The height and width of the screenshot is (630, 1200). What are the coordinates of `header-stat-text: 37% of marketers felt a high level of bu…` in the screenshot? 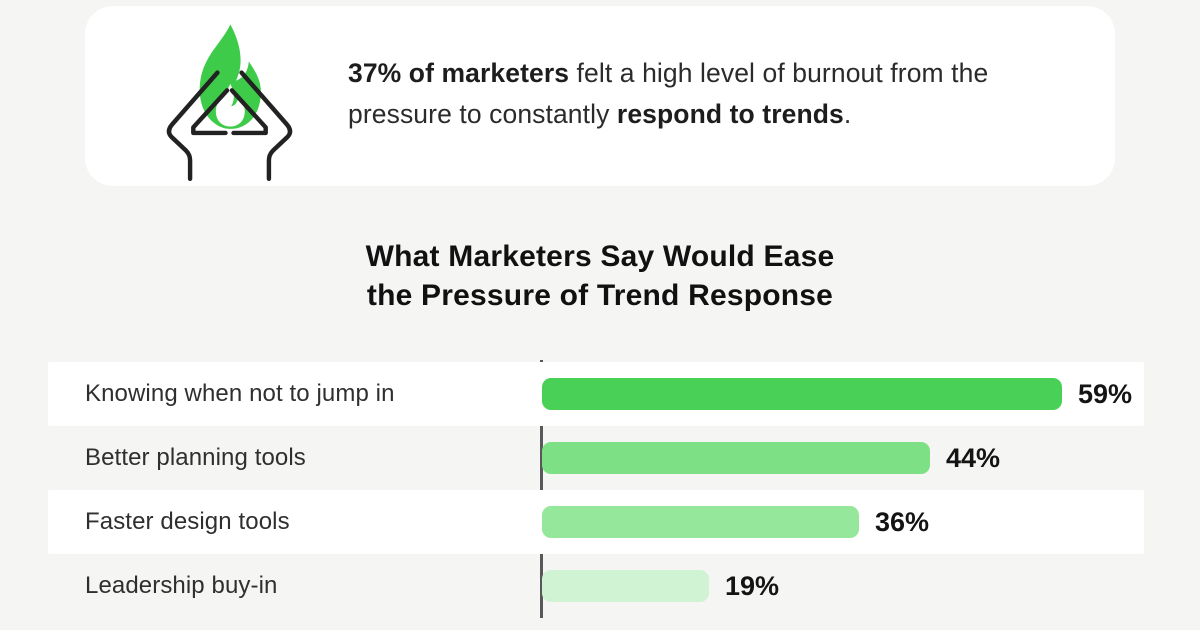 It's located at (703, 94).